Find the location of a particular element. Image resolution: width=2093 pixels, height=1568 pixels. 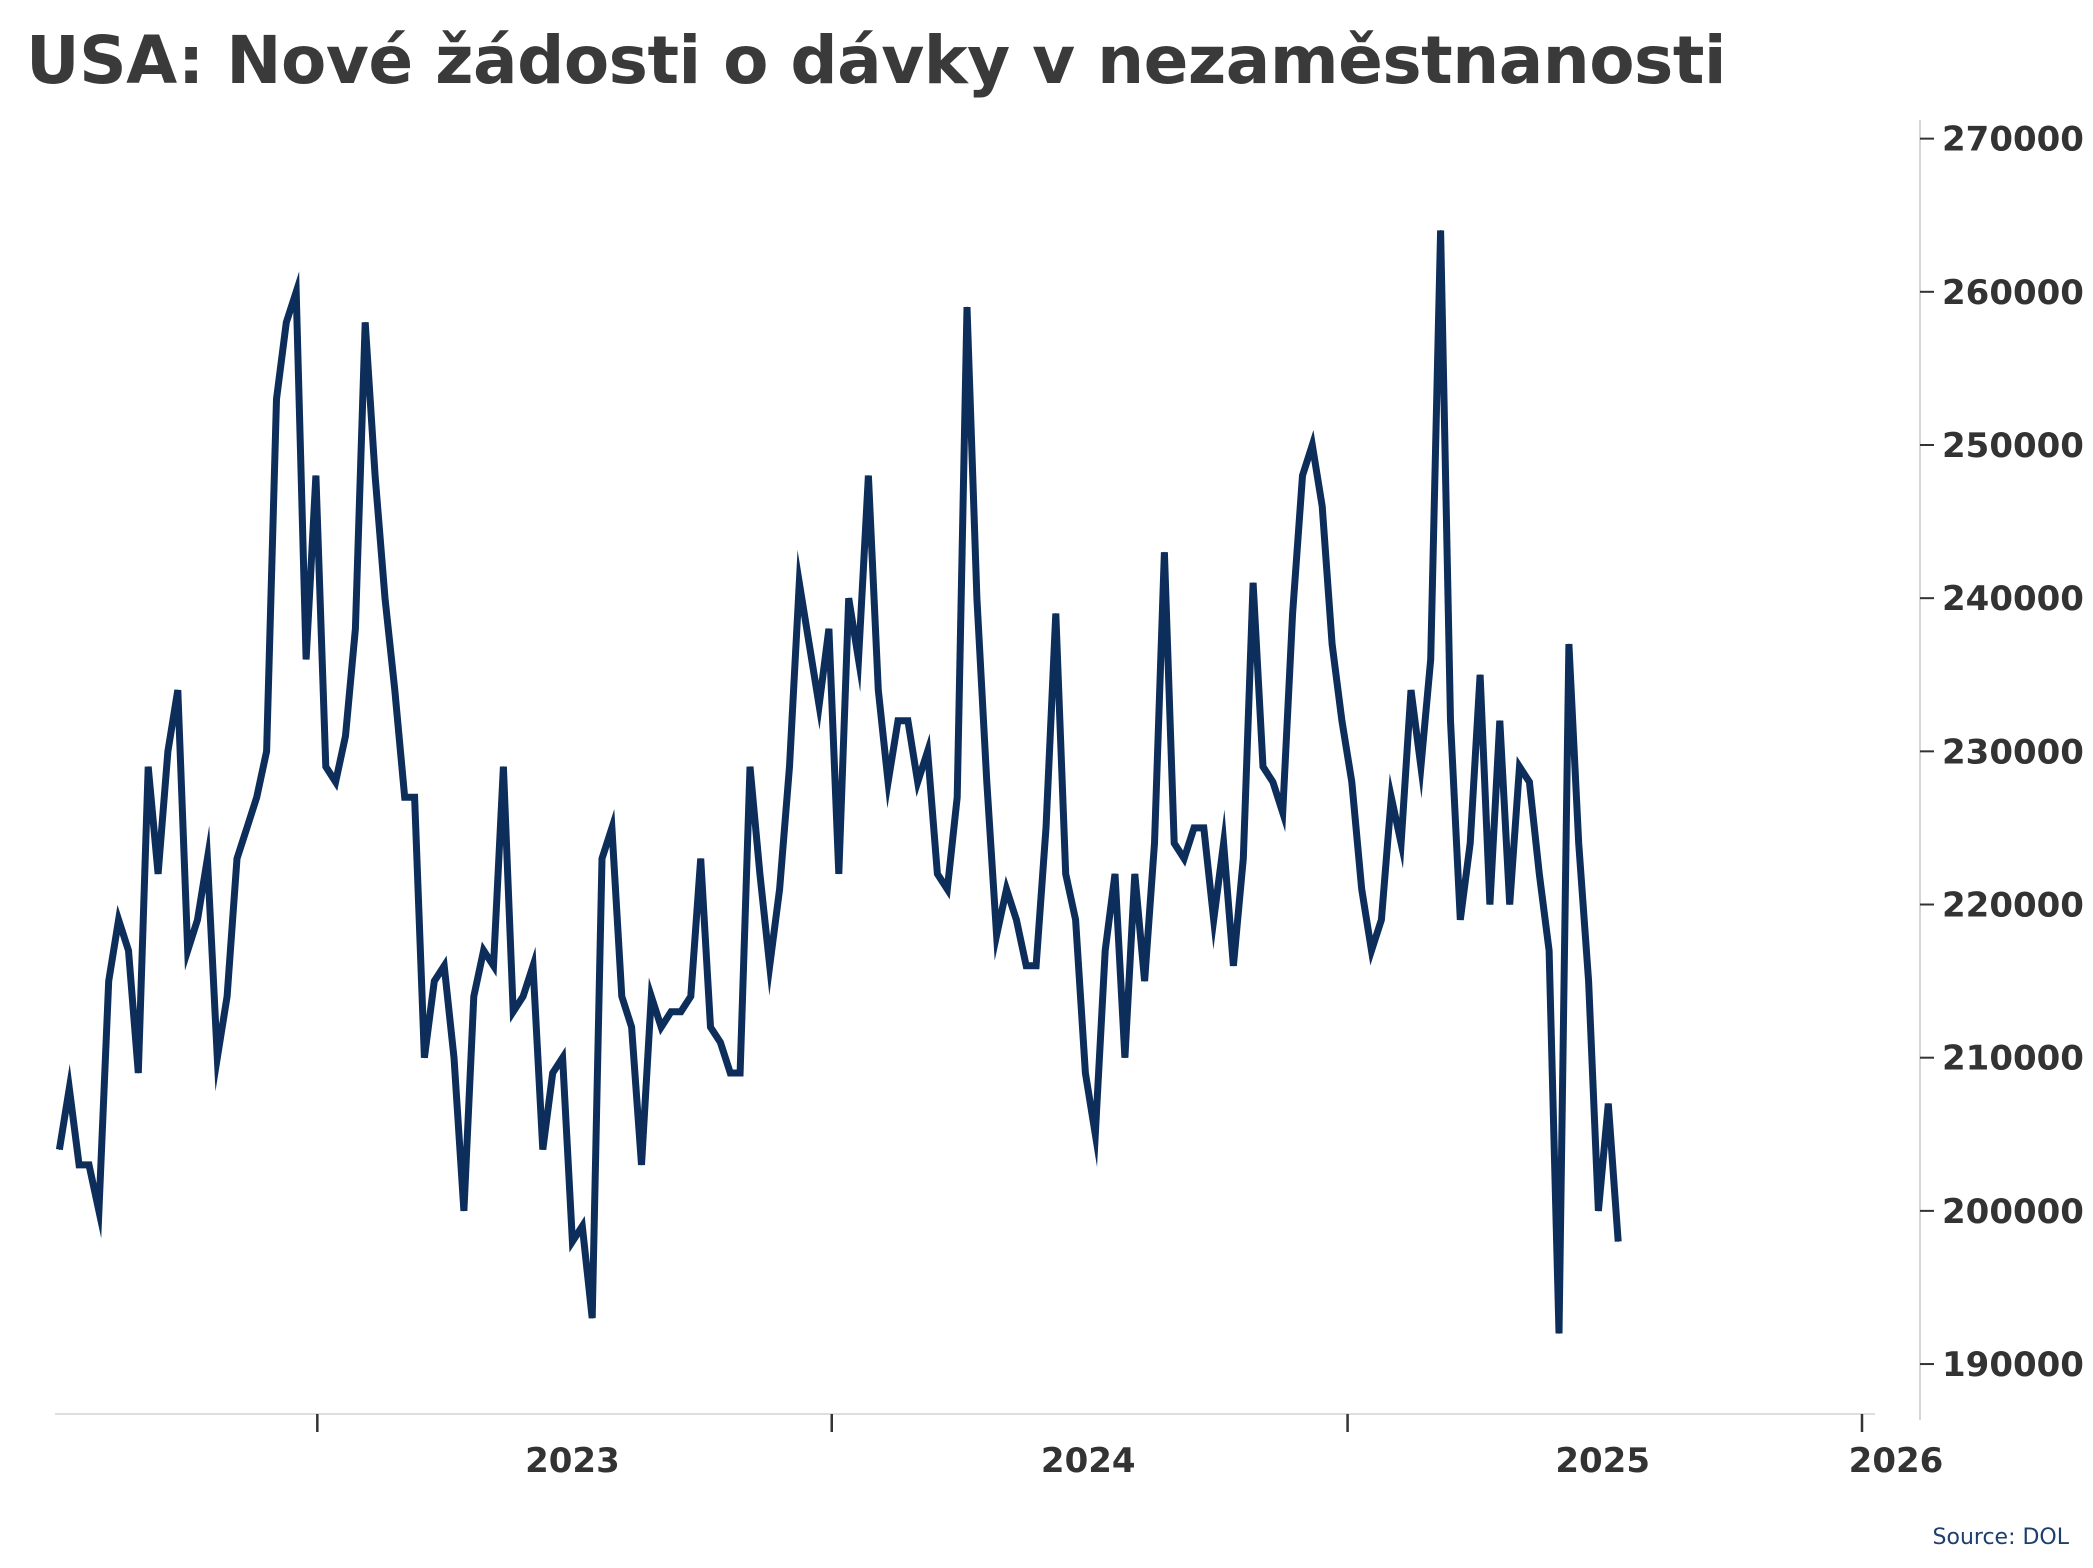

y-tick-label: 210000 is located at coordinates (2013, 1059).